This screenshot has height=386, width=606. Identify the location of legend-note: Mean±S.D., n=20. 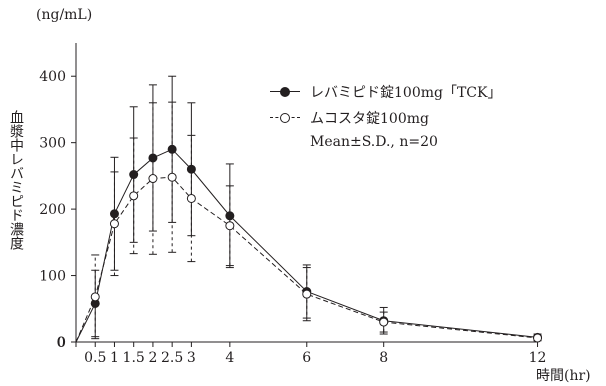
(374, 142).